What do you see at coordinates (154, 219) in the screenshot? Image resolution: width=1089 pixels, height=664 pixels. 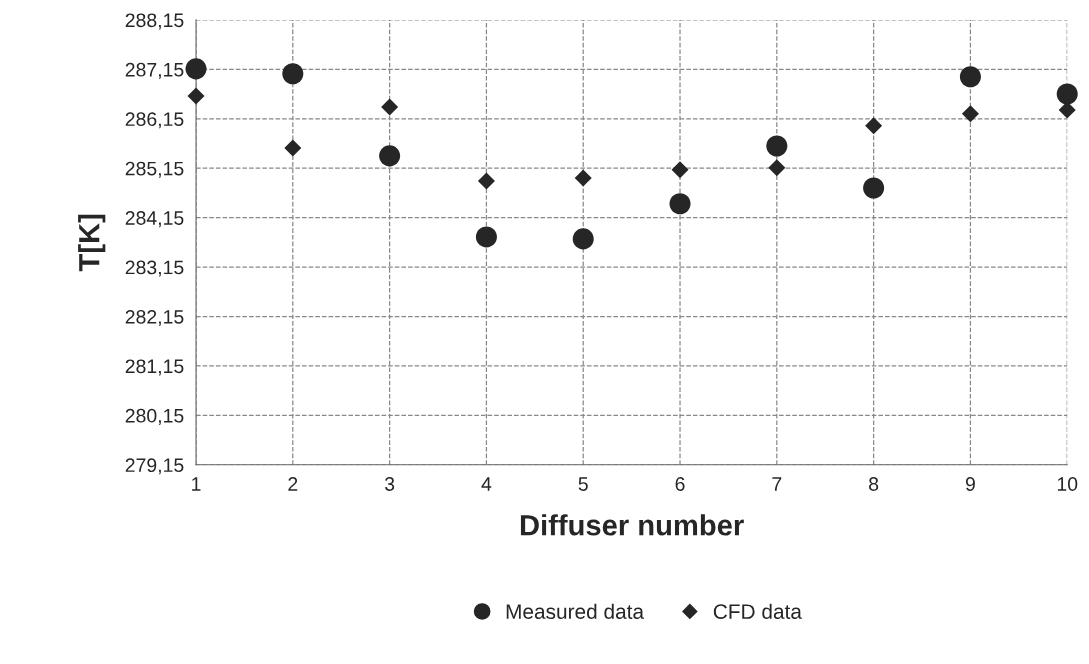 I see `y-tick-label: 284,15` at bounding box center [154, 219].